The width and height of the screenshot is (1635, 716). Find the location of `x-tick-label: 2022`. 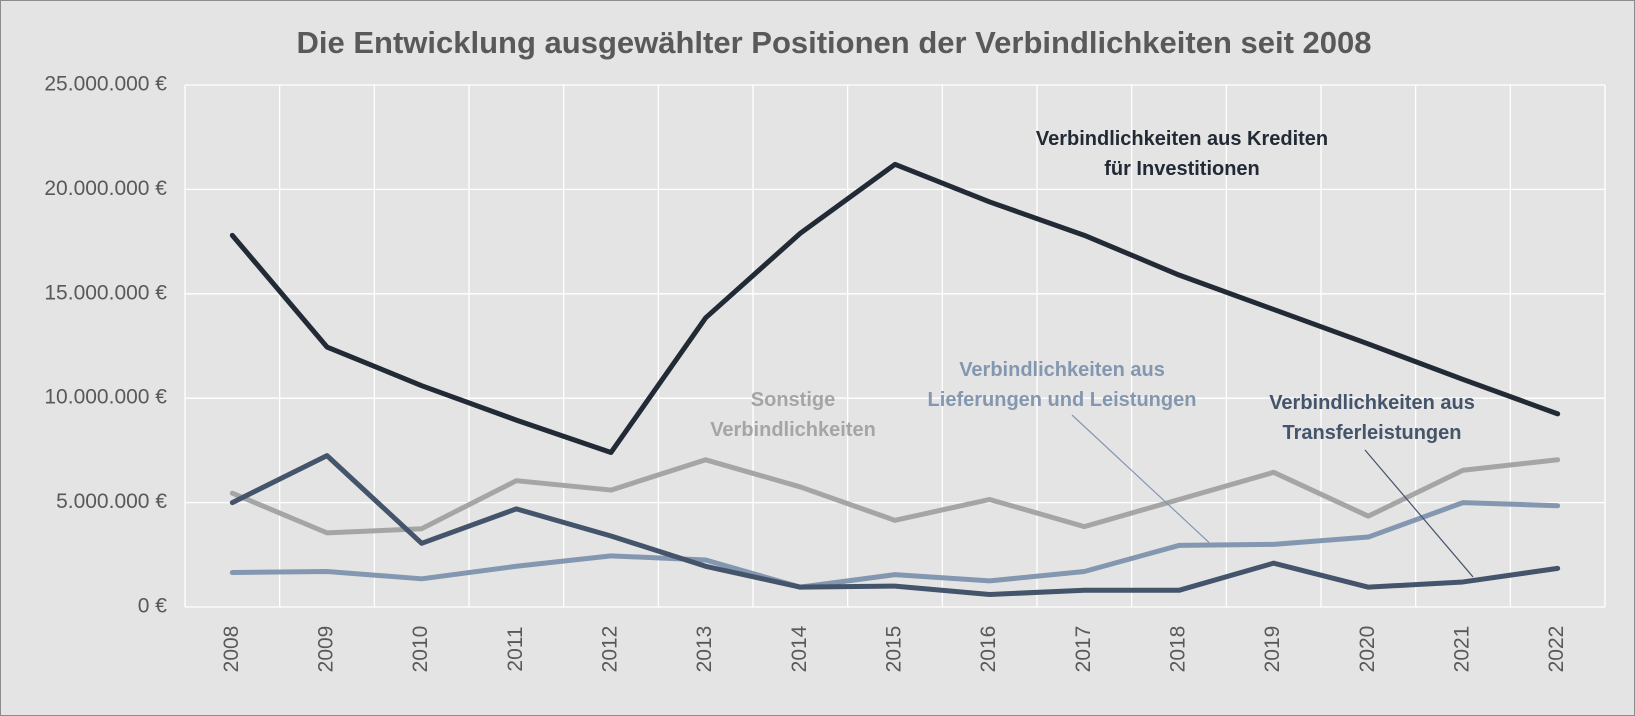

x-tick-label: 2022 is located at coordinates (1556, 649).